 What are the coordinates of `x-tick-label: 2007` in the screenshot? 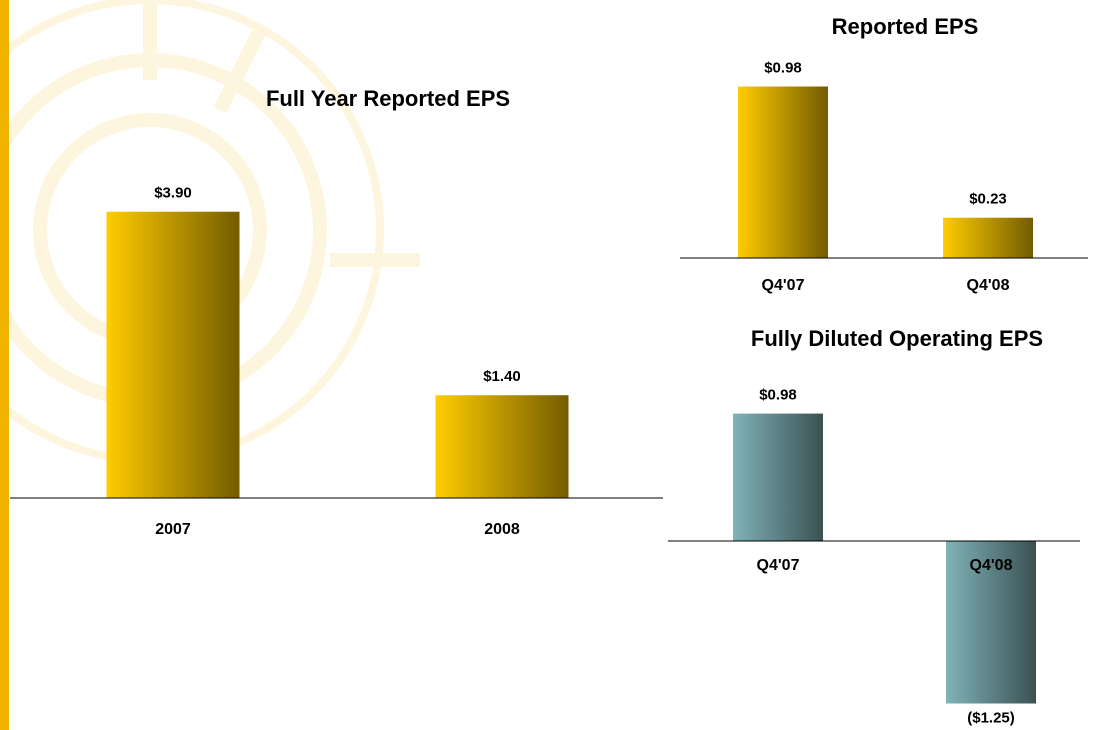 It's located at (173, 529).